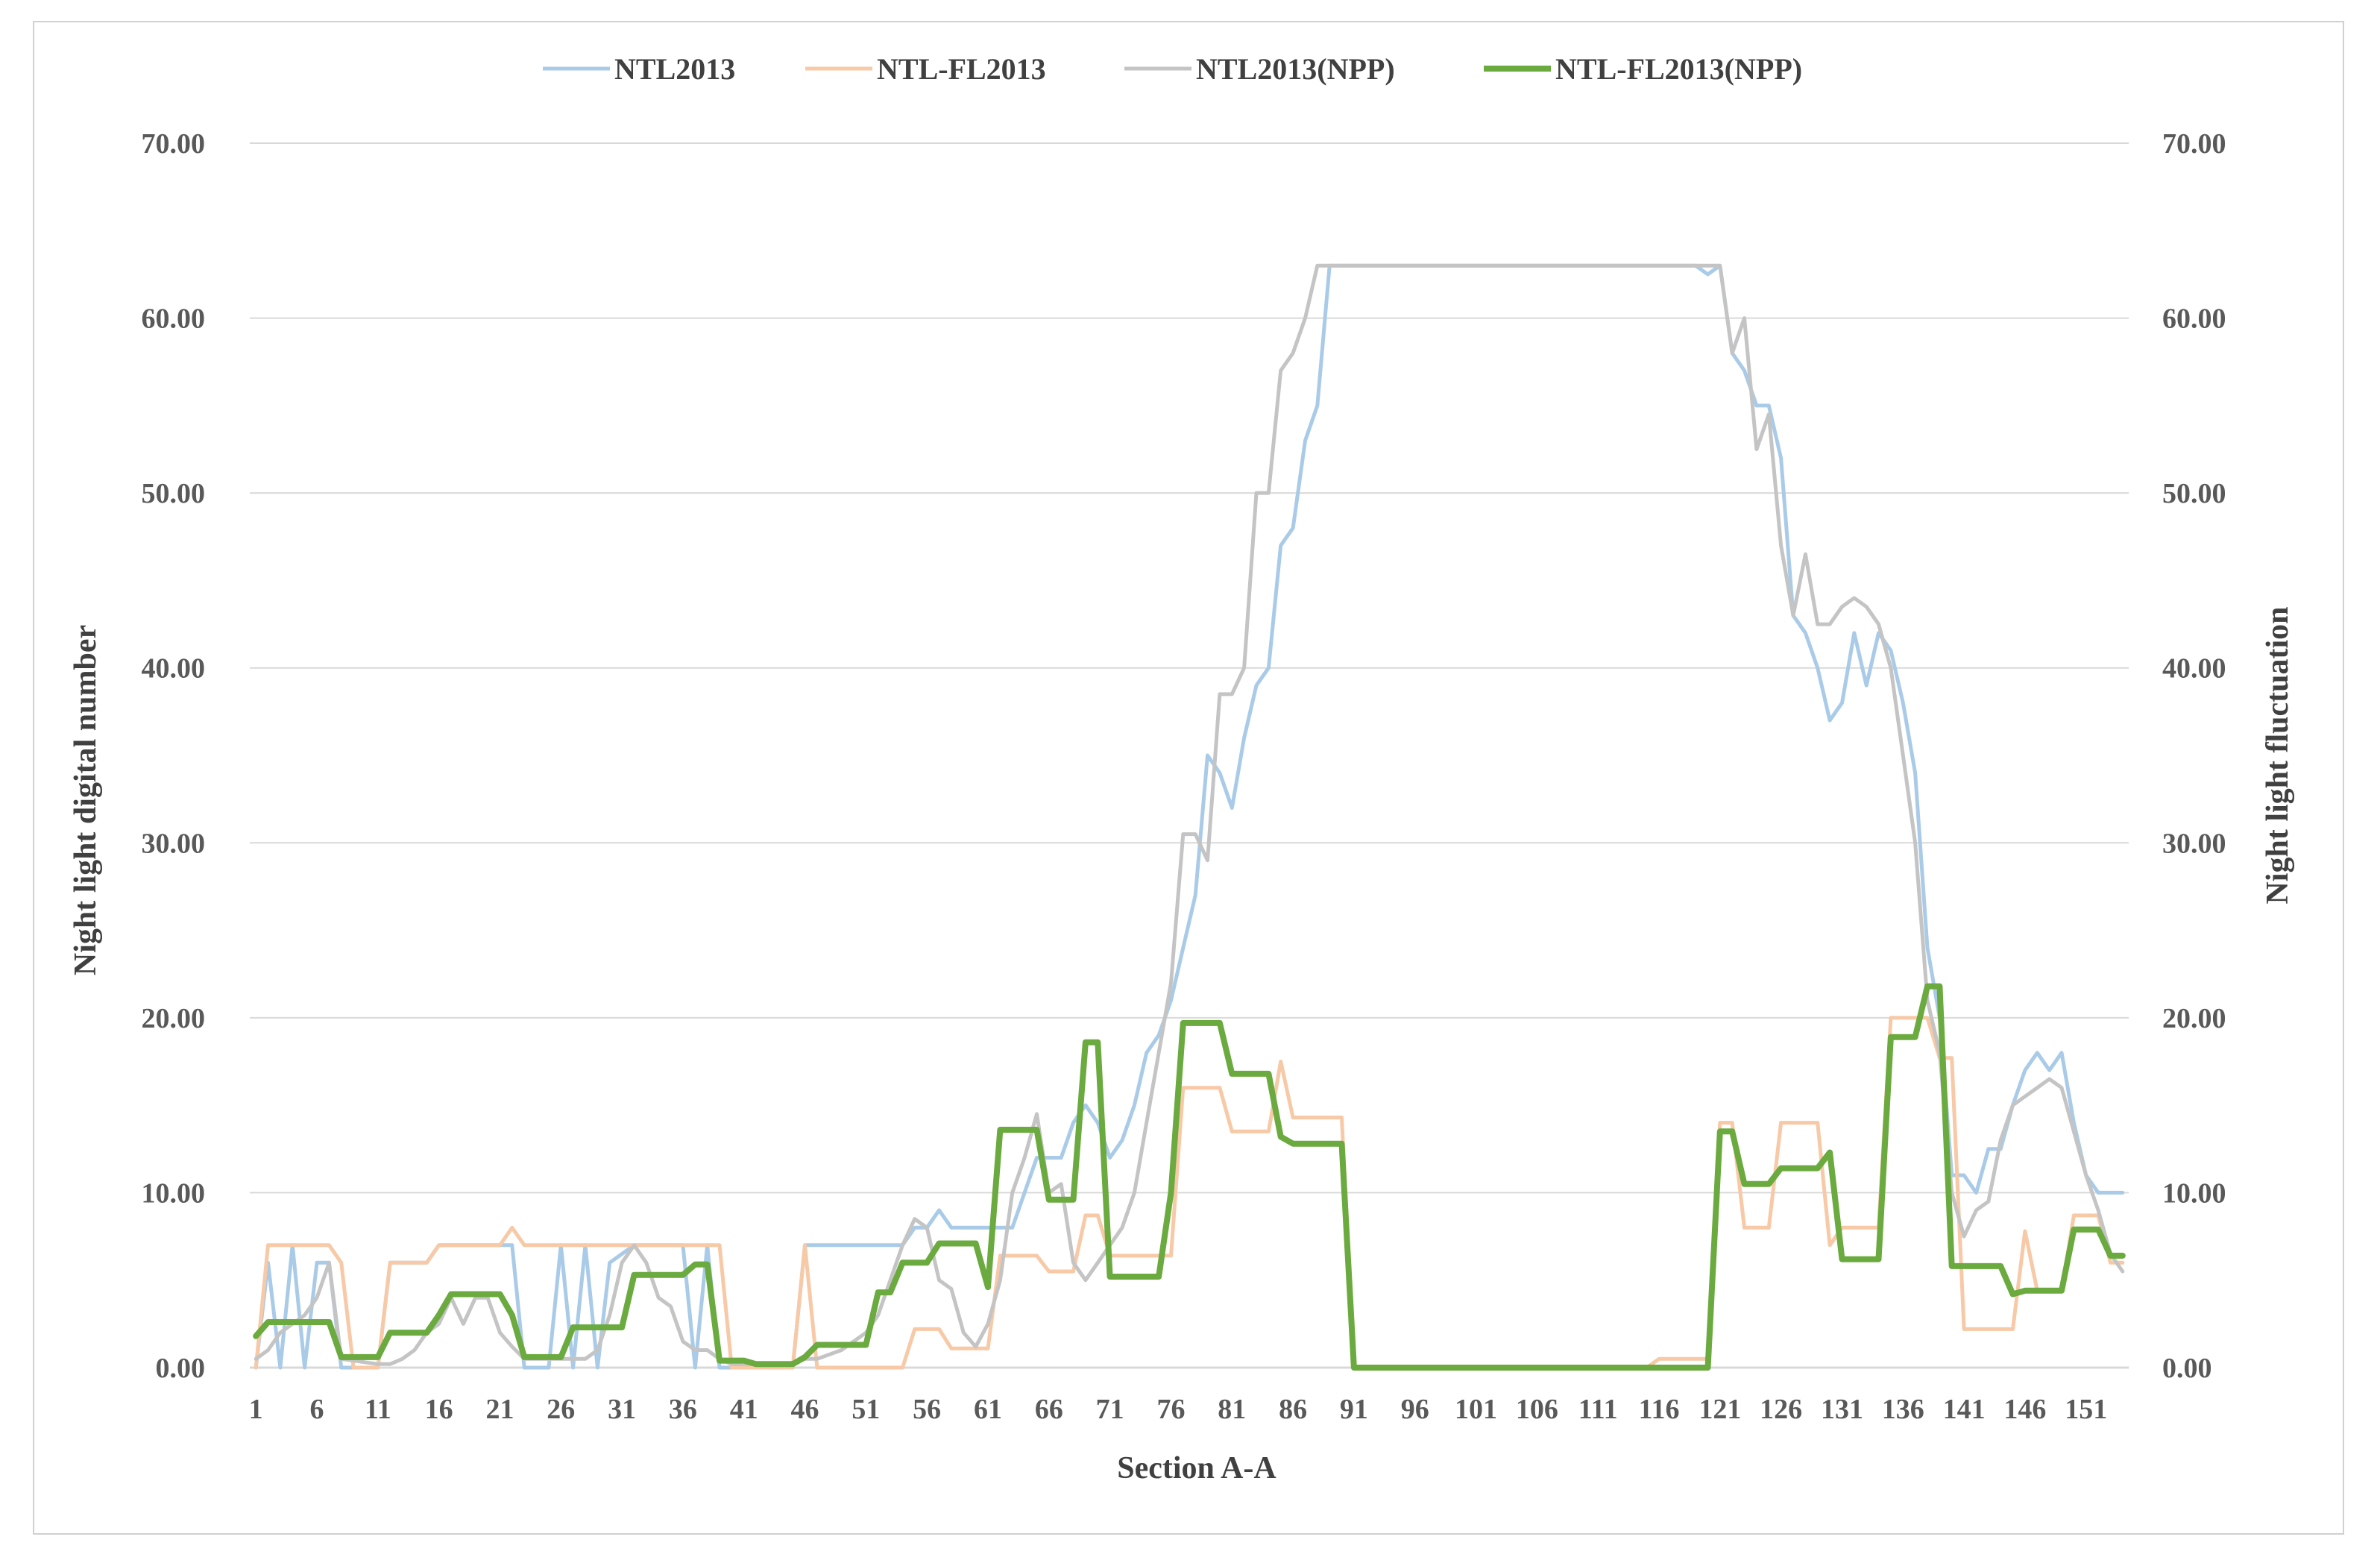 The height and width of the screenshot is (1563, 2380). What do you see at coordinates (744, 1409) in the screenshot?
I see `x-tick-label: 41` at bounding box center [744, 1409].